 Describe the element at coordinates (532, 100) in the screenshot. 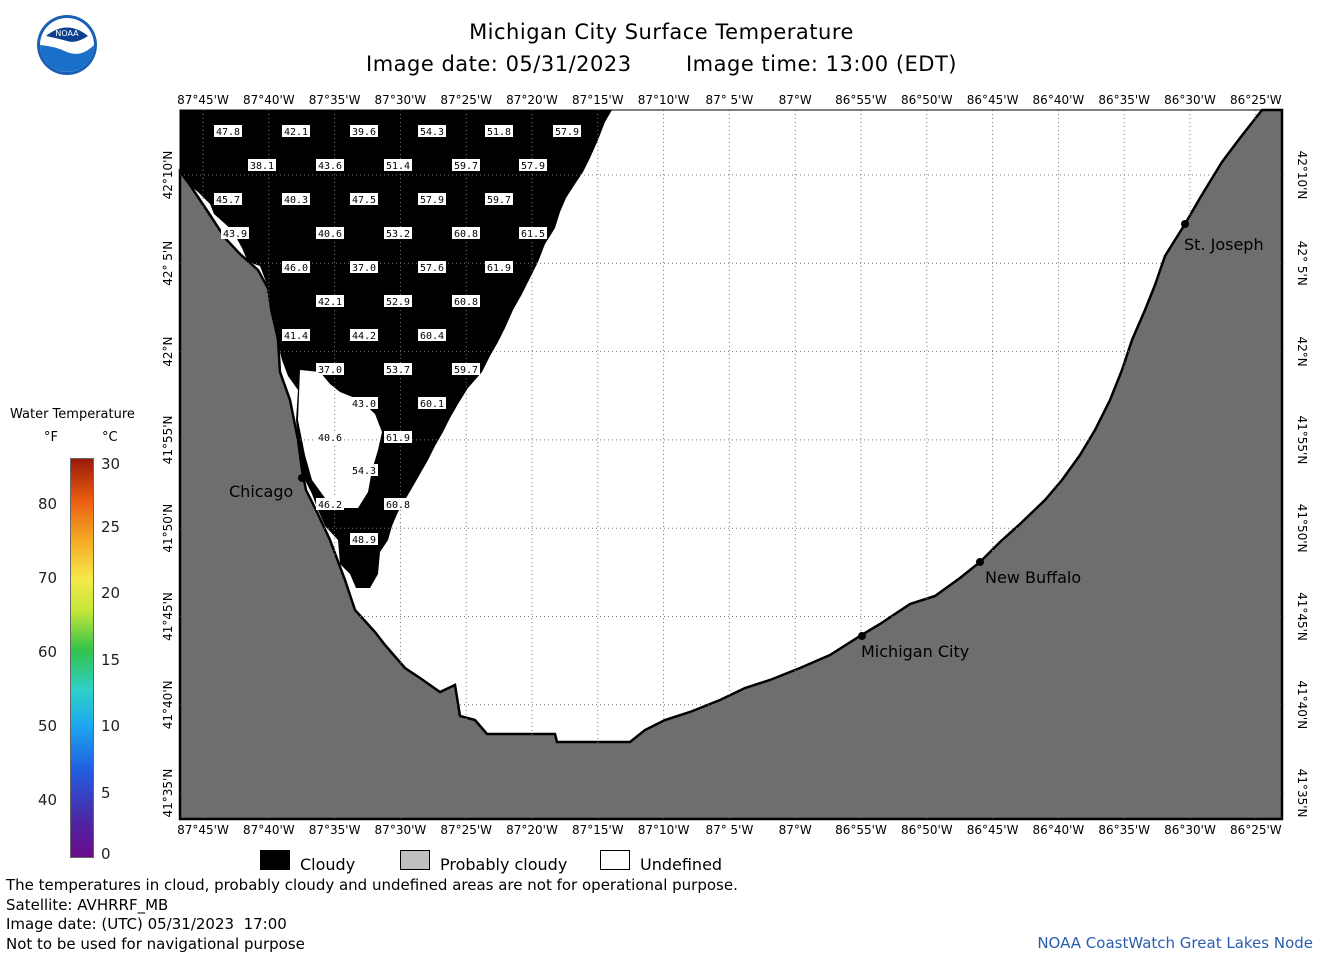

I see `lon-label-top: 87°20'W` at that location.